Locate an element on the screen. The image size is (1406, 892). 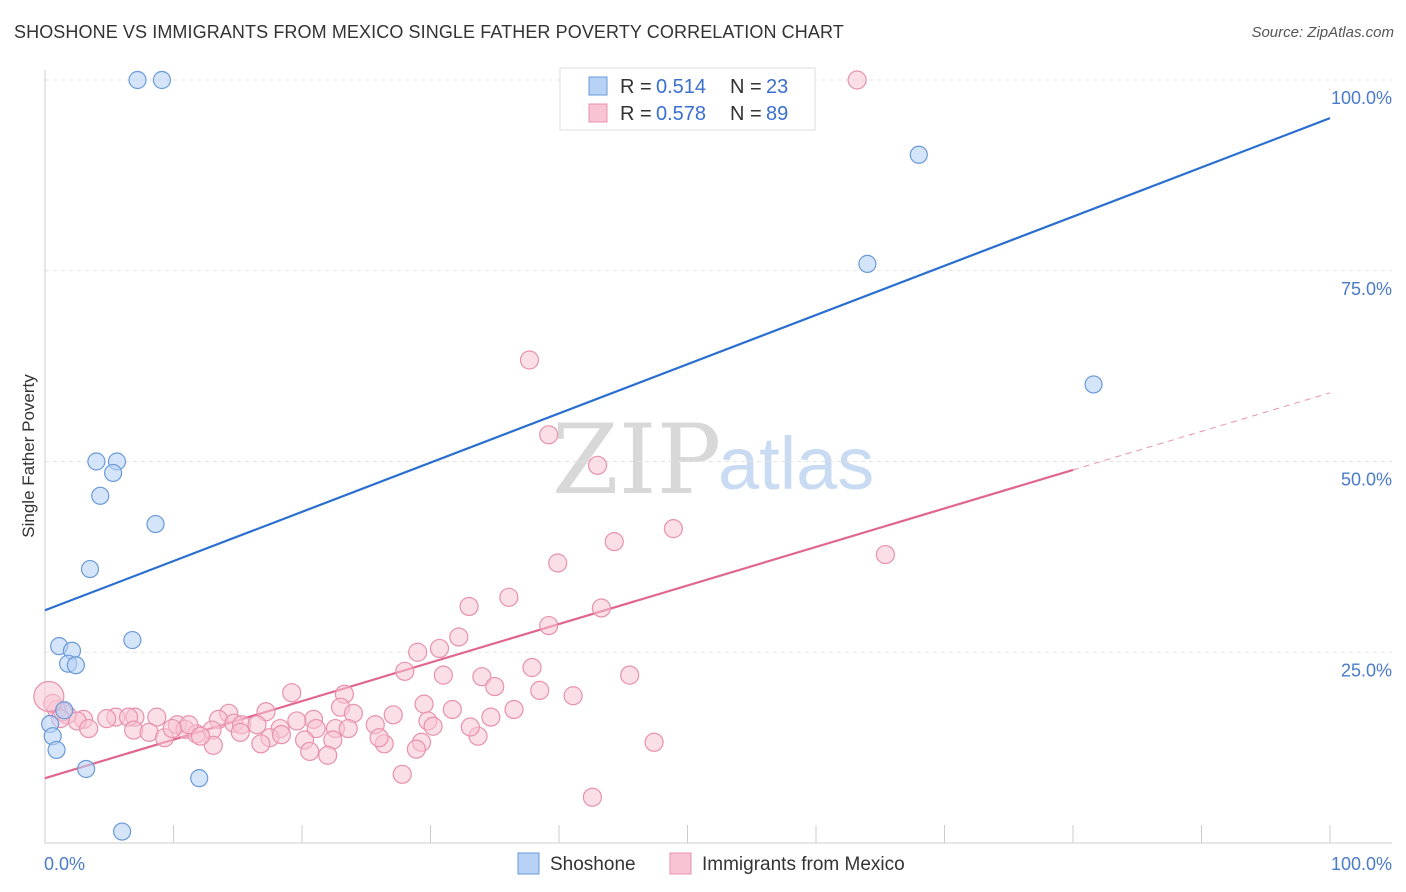
bottom-legend-label-shoshone: Shoshone is located at coordinates (593, 864).